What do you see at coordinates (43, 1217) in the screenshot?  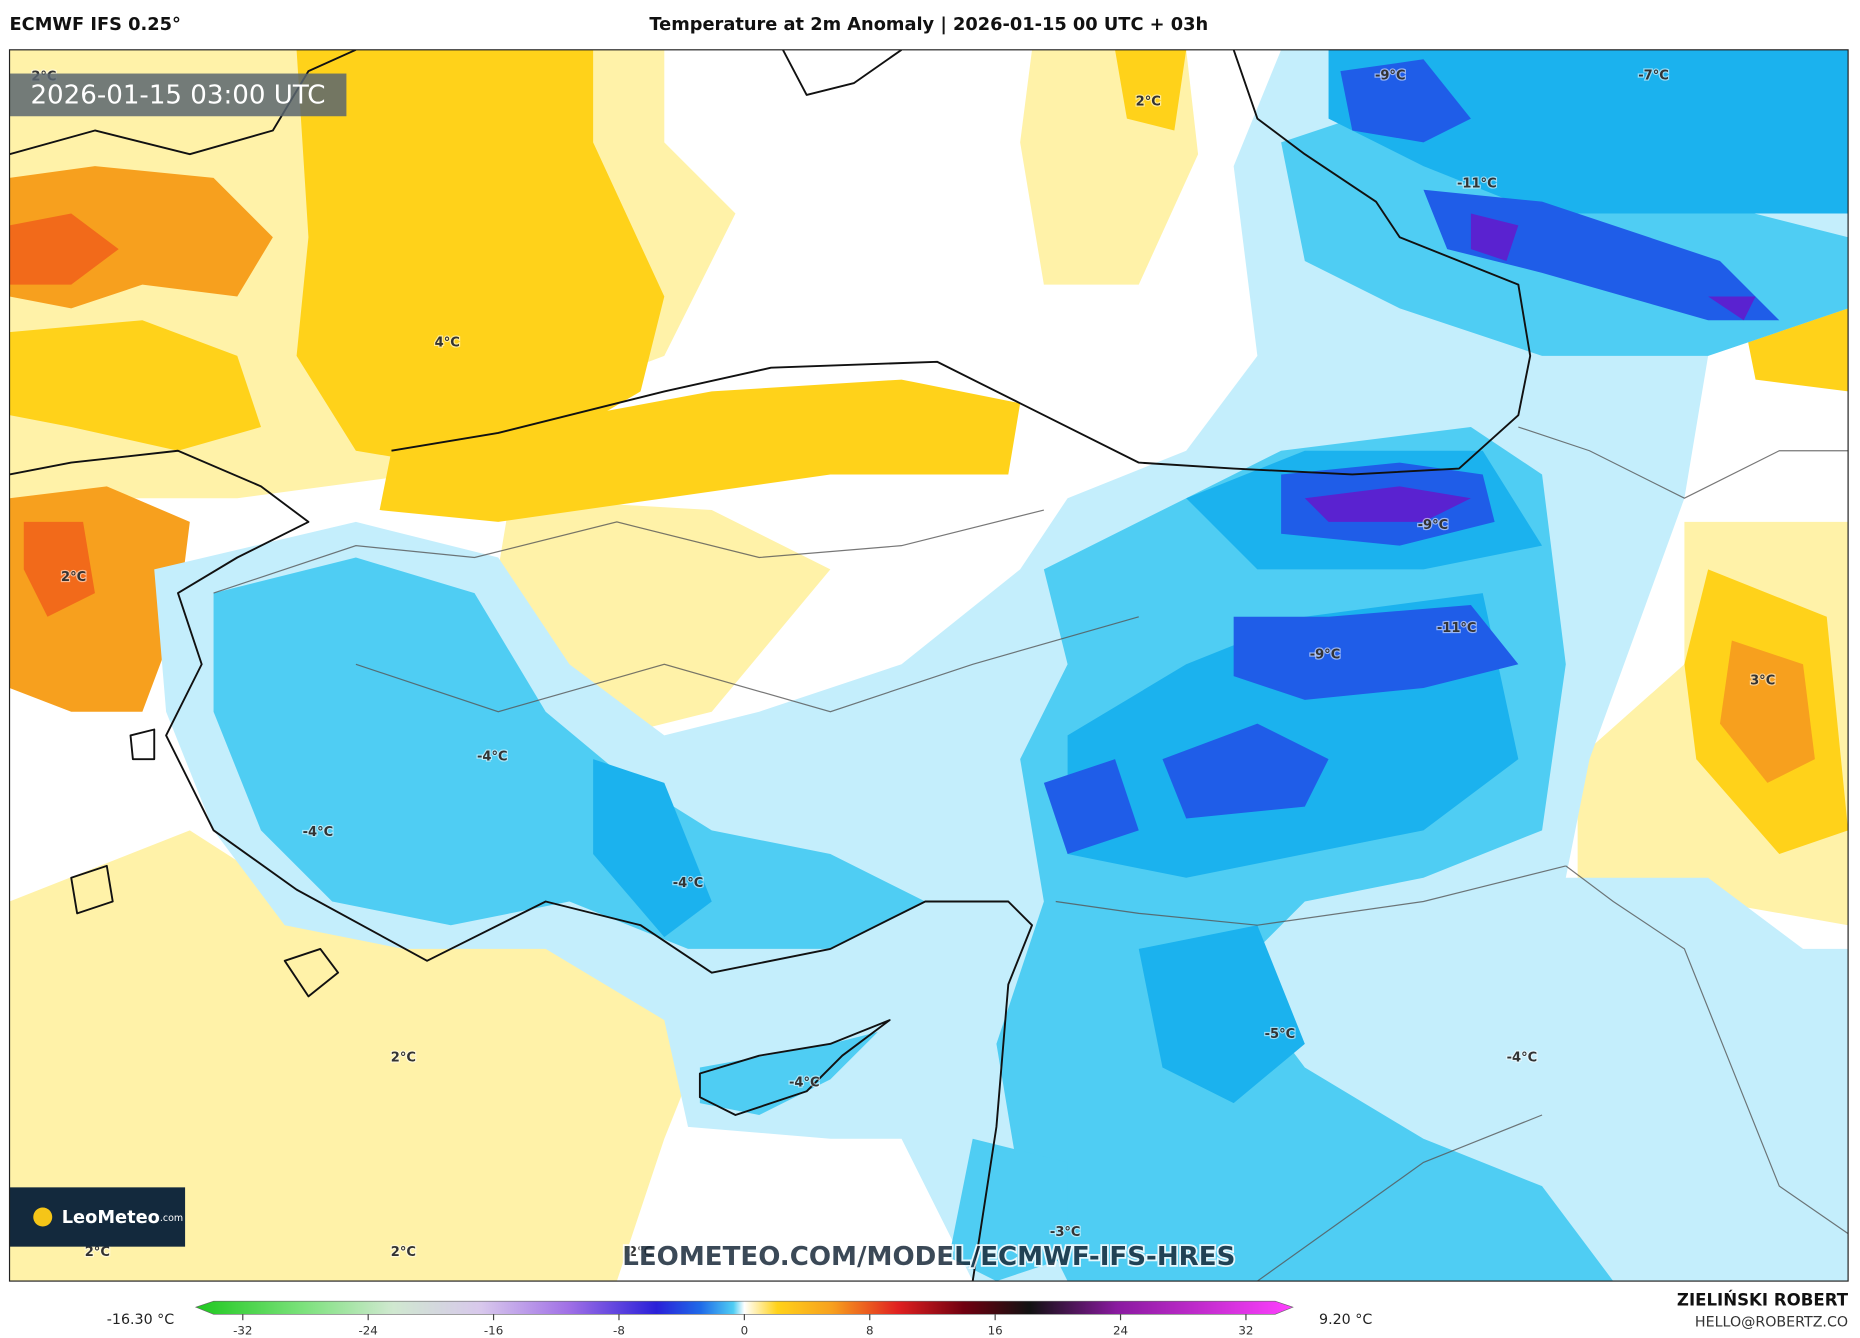 I see `logo-sun` at bounding box center [43, 1217].